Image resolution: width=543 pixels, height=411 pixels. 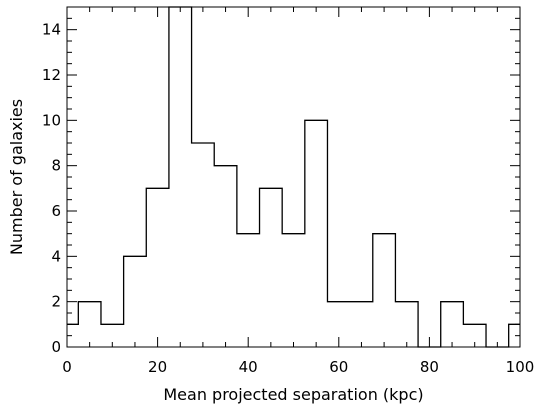 What do you see at coordinates (338, 367) in the screenshot?
I see `x-tick-label: 60` at bounding box center [338, 367].